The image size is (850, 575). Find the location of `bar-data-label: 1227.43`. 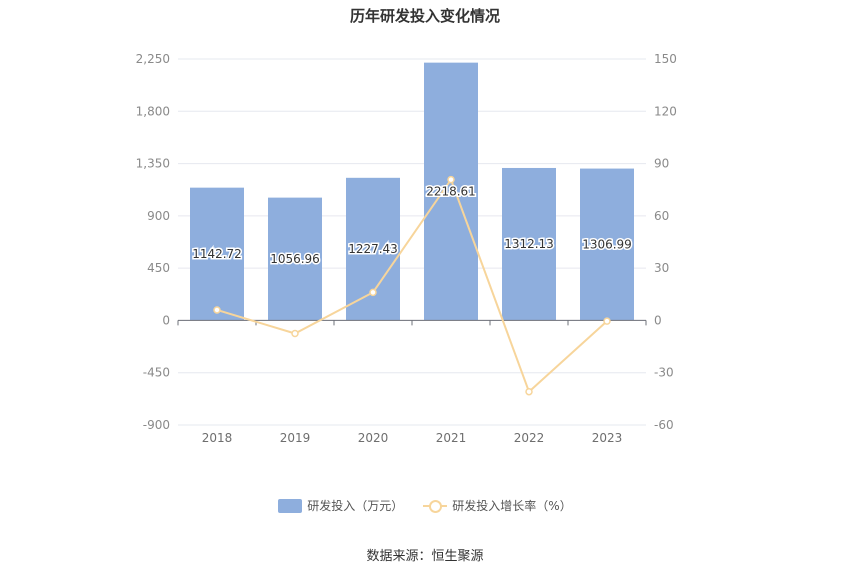

bar-data-label: 1227.43 is located at coordinates (373, 249).